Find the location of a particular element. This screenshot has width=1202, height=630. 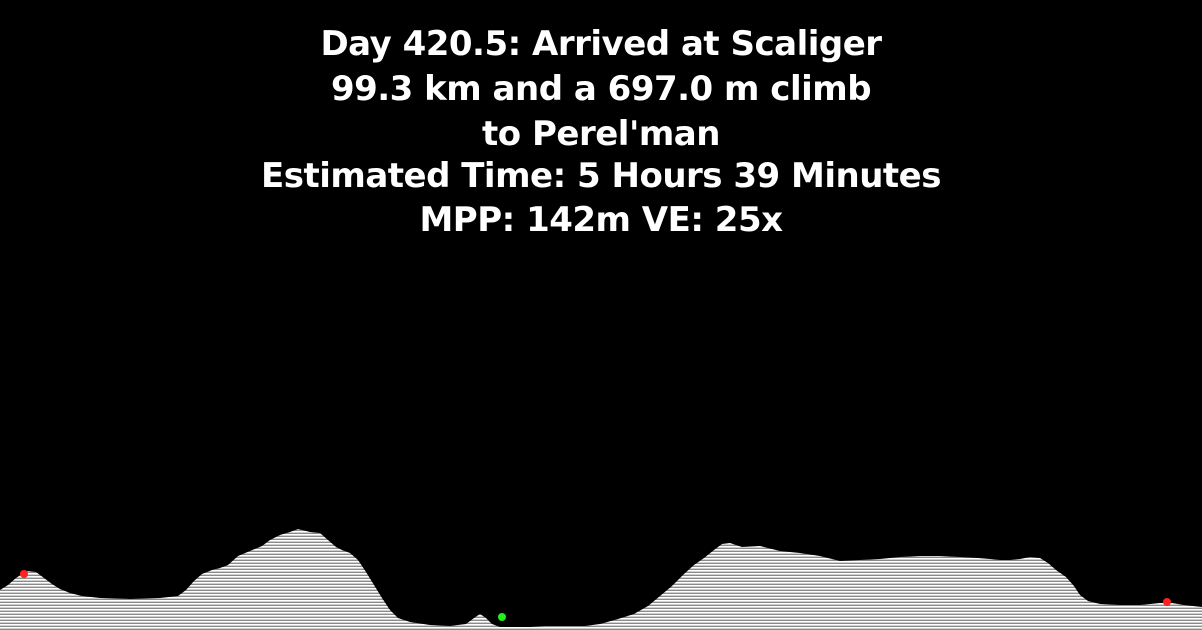

current-position-marker is located at coordinates (502, 617).